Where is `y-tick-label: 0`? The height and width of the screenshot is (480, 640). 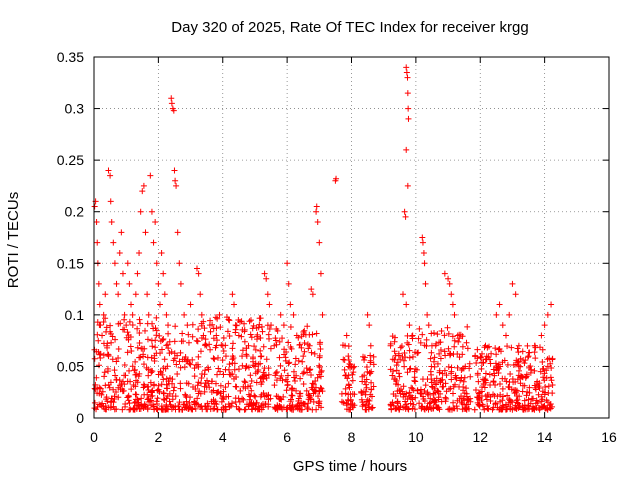 y-tick-label: 0 is located at coordinates (80, 418).